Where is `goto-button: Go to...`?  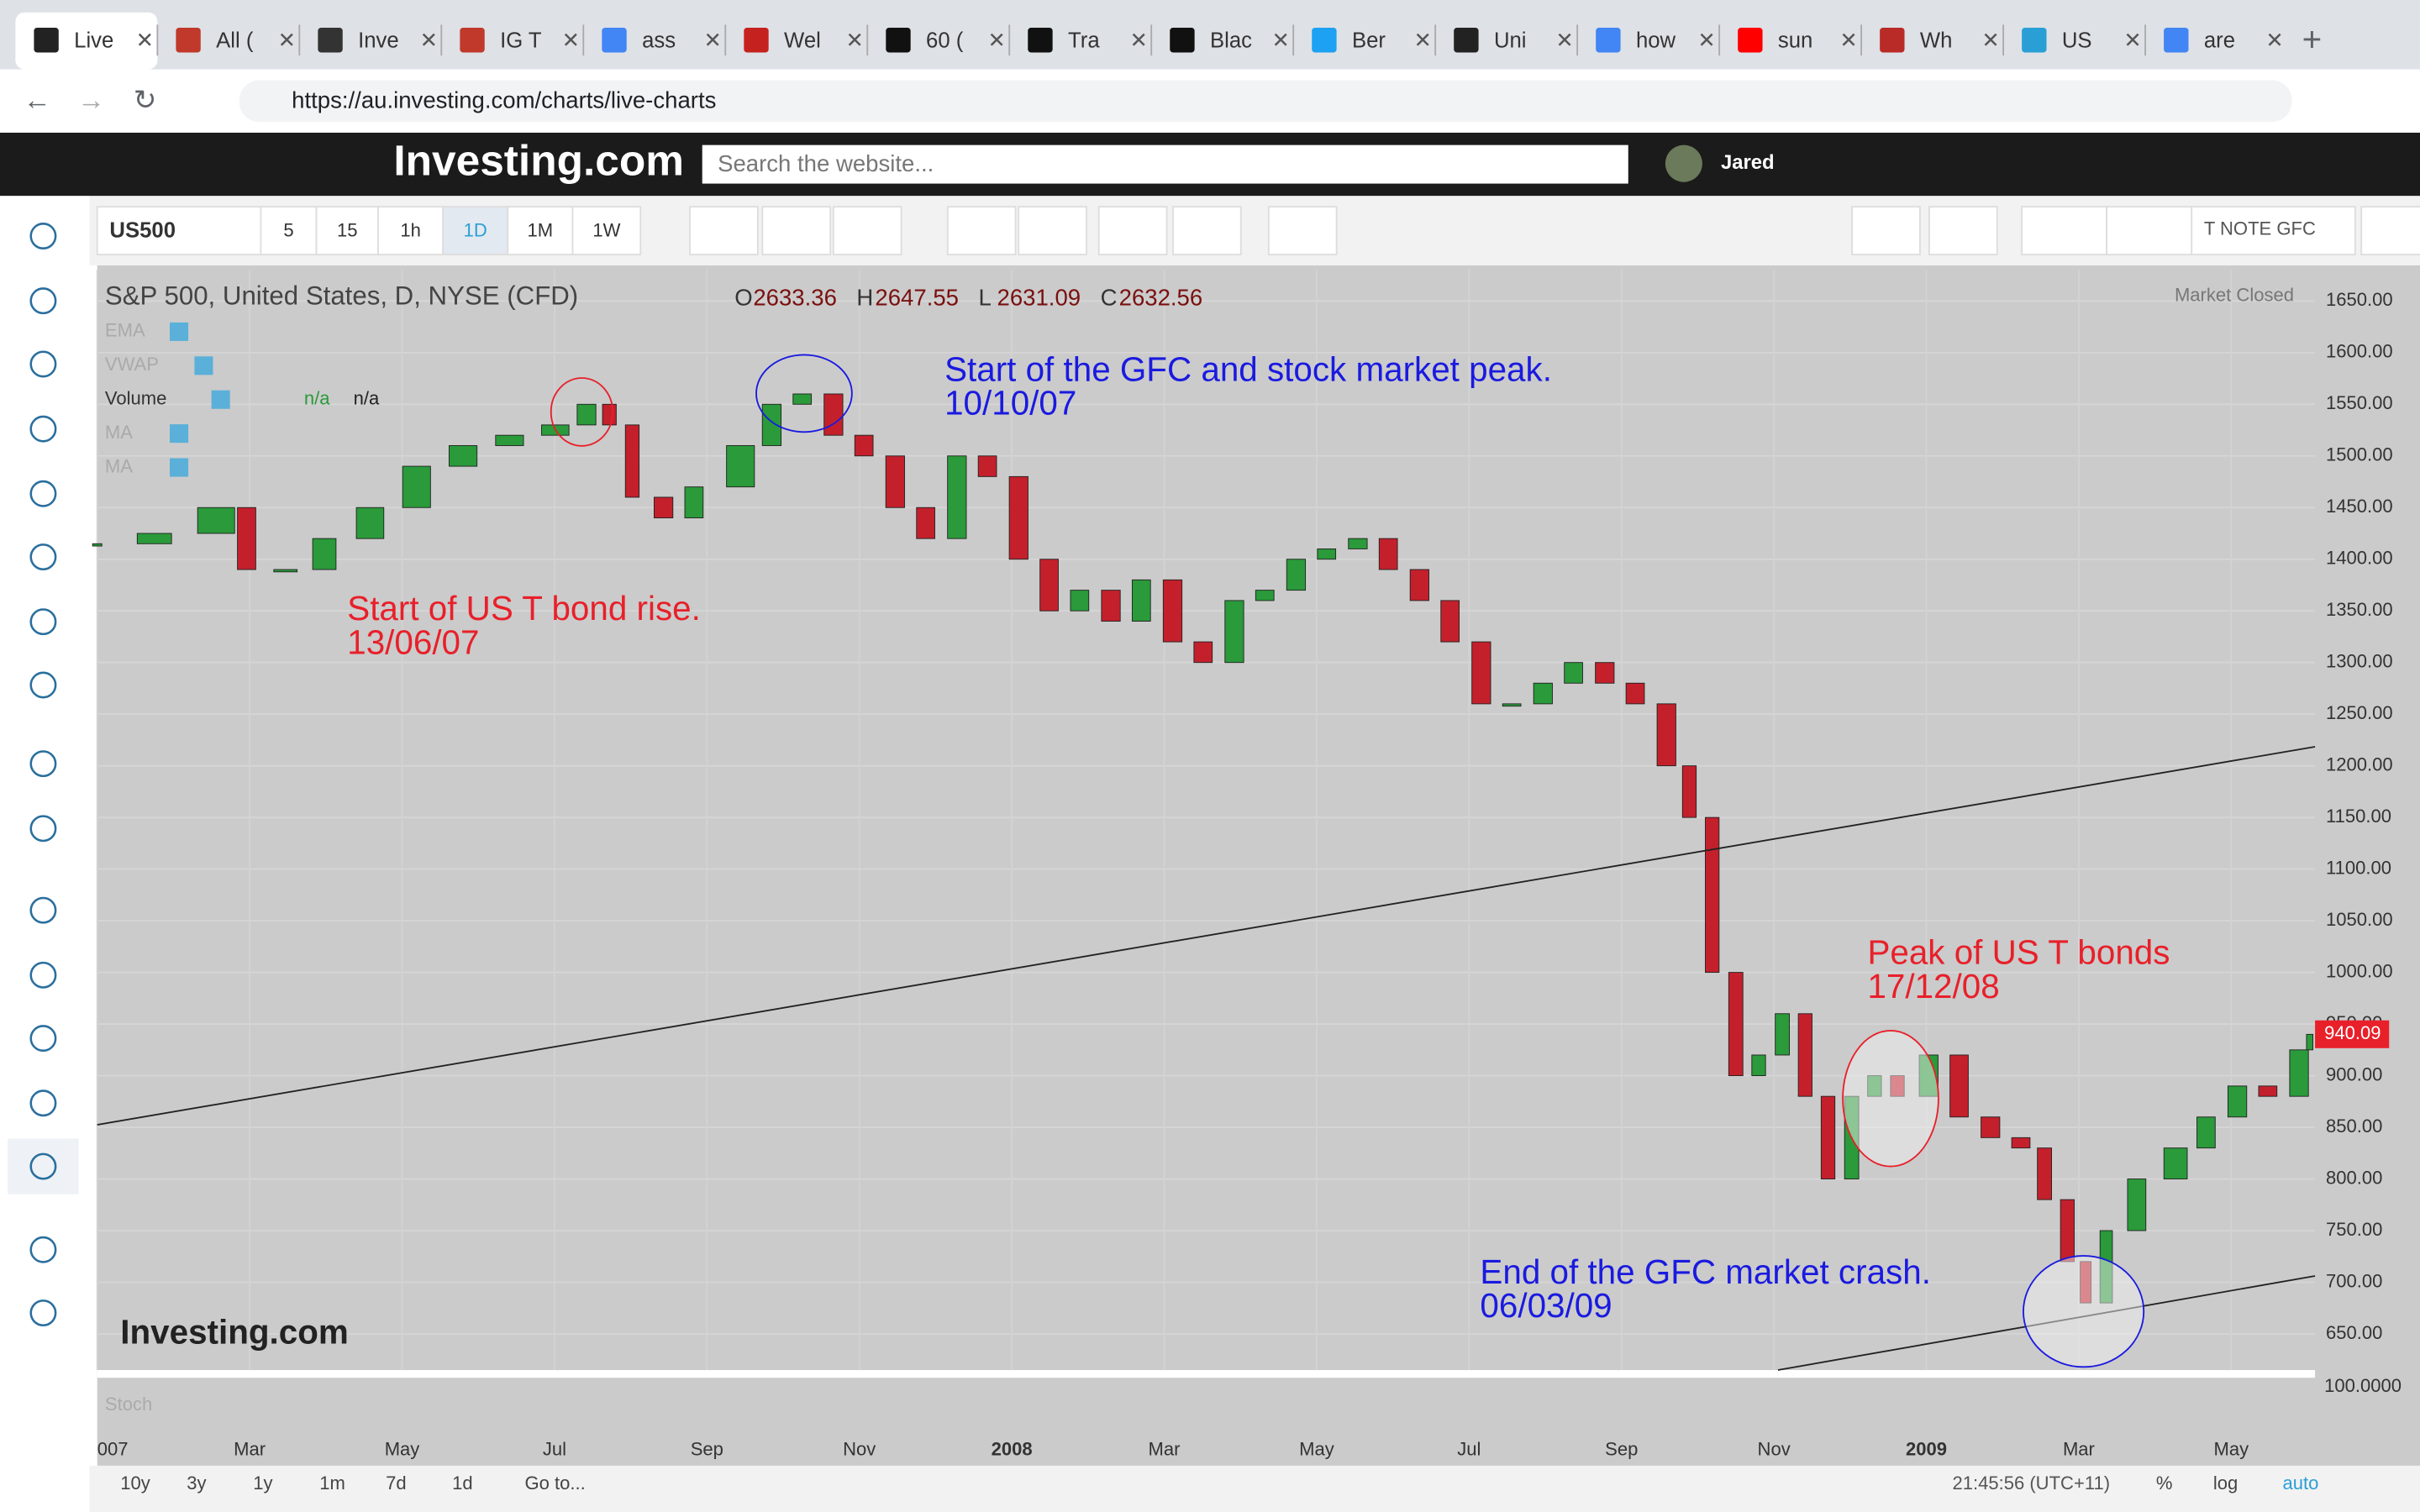
goto-button: Go to... is located at coordinates (554, 1483).